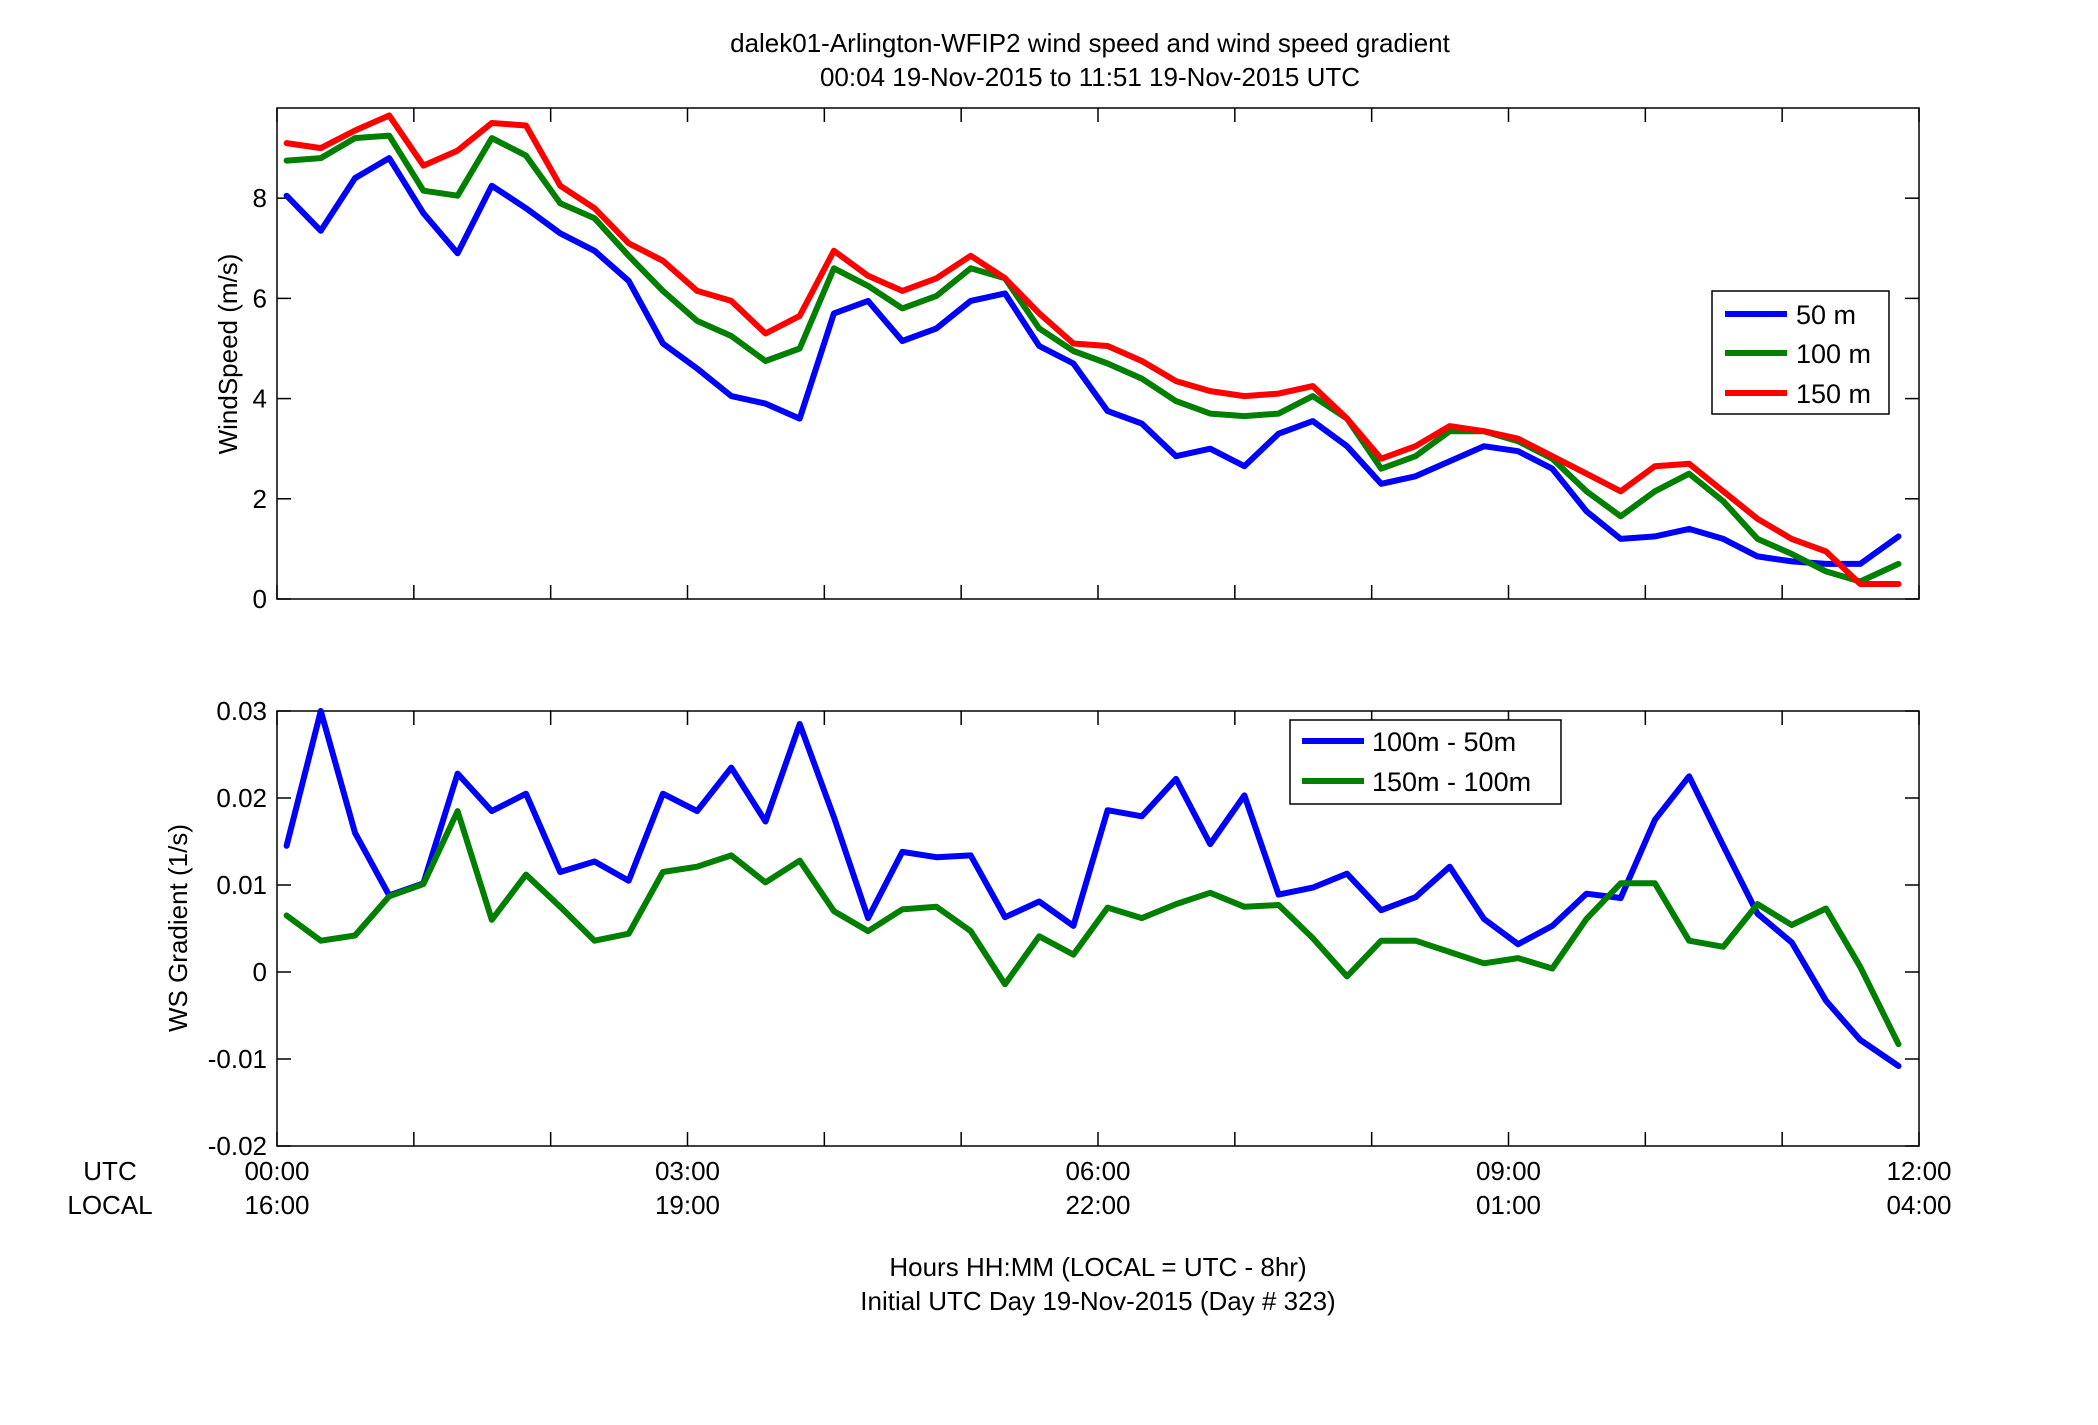 The width and height of the screenshot is (2098, 1425). What do you see at coordinates (260, 298) in the screenshot?
I see `y-tick-label: 6` at bounding box center [260, 298].